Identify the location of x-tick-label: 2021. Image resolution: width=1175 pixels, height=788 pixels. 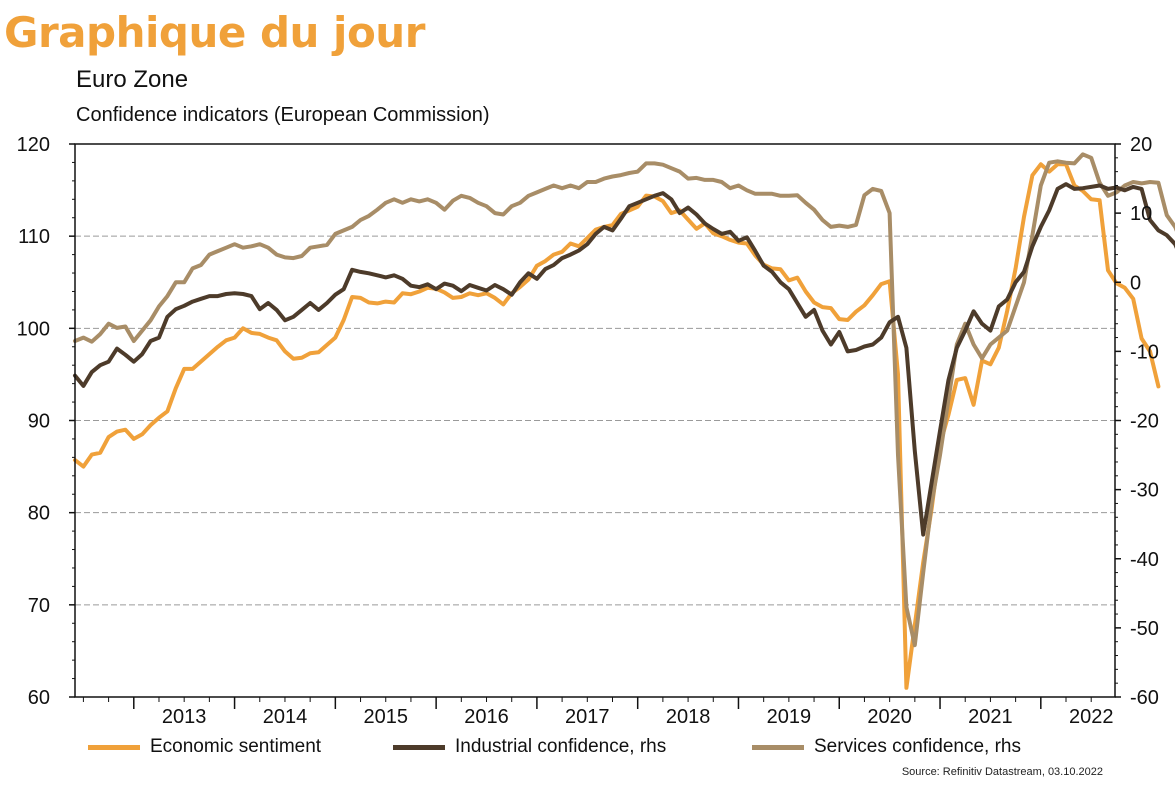
(990, 717).